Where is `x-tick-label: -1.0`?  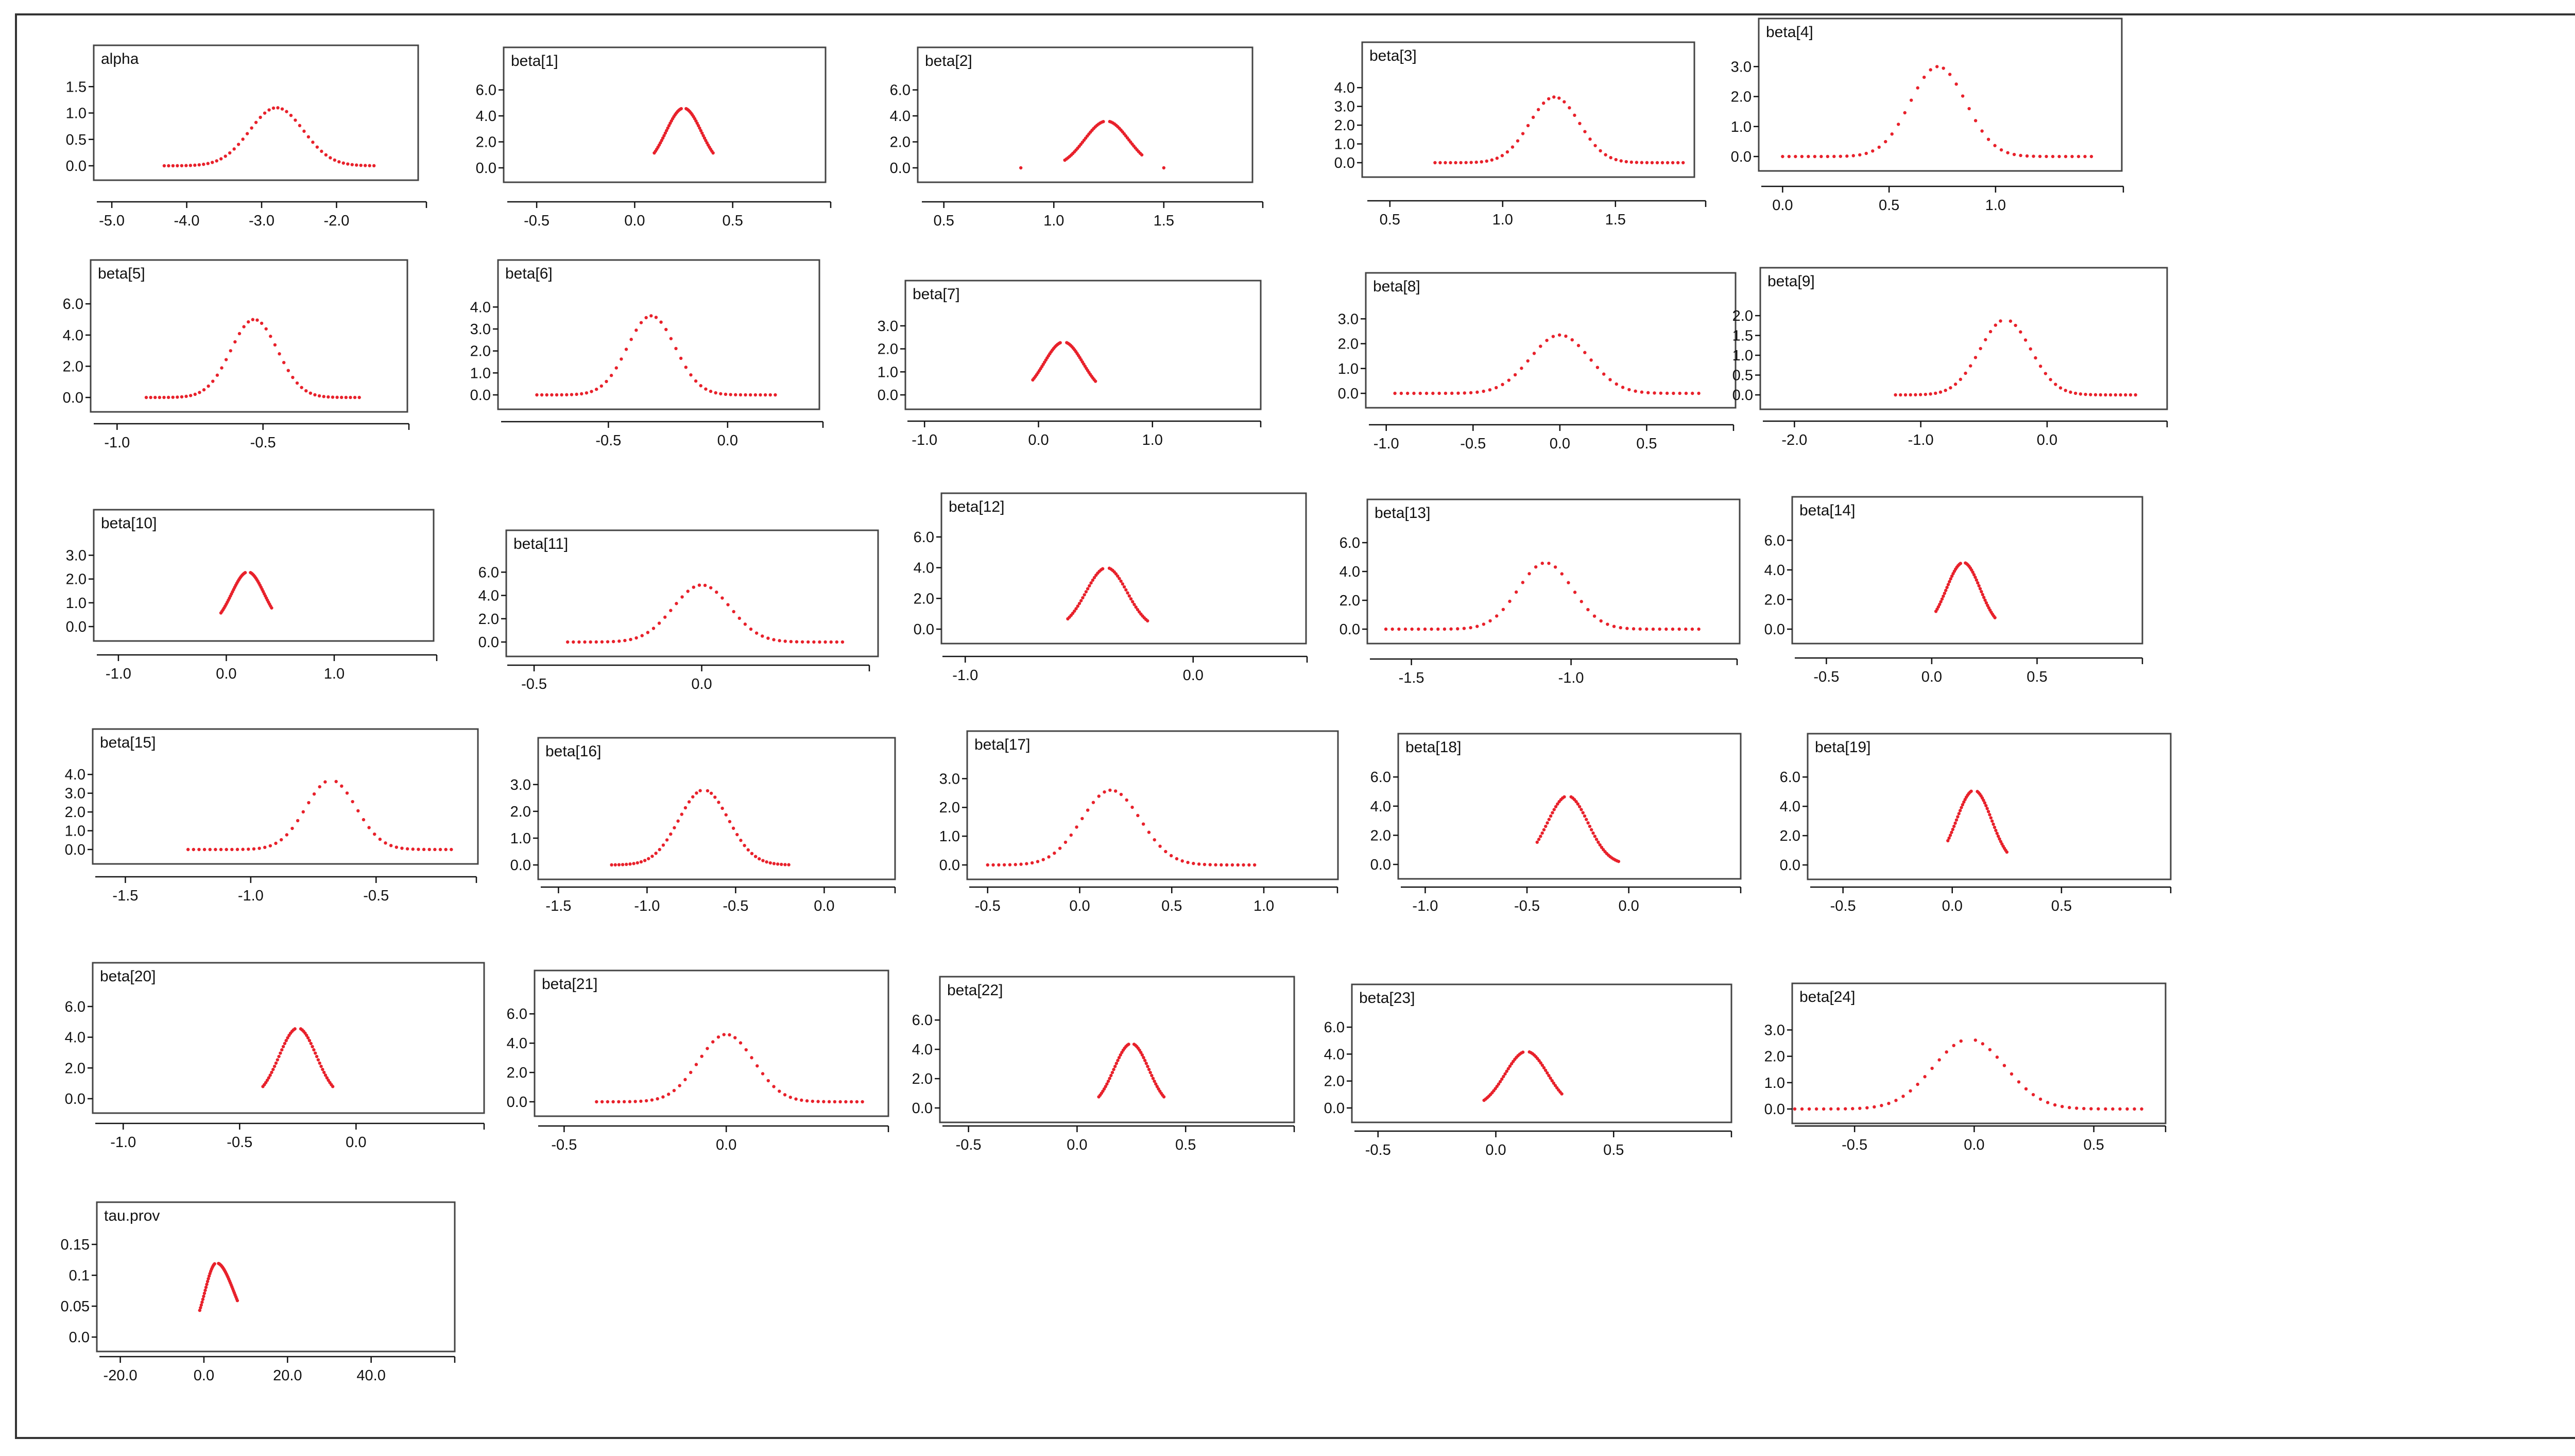 x-tick-label: -1.0 is located at coordinates (924, 440).